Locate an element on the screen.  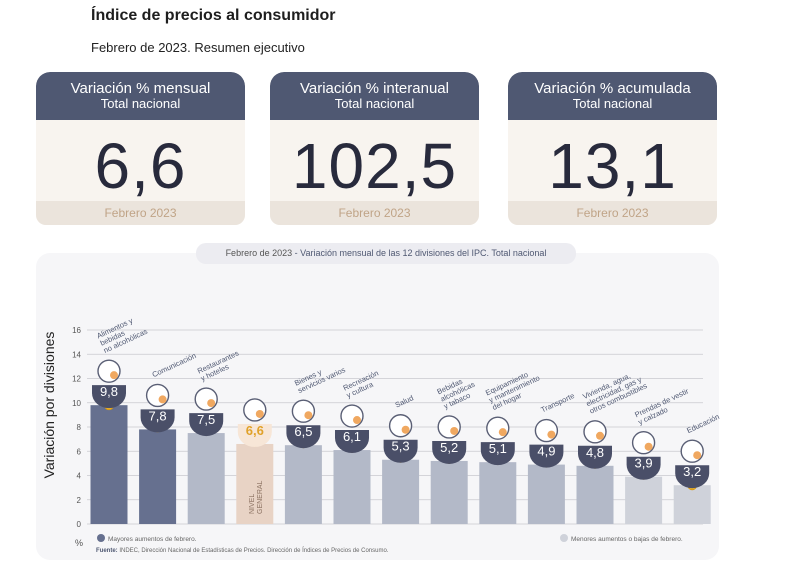
card-monthly-header: Variación % mensual Total nacional is located at coordinates (140, 96).